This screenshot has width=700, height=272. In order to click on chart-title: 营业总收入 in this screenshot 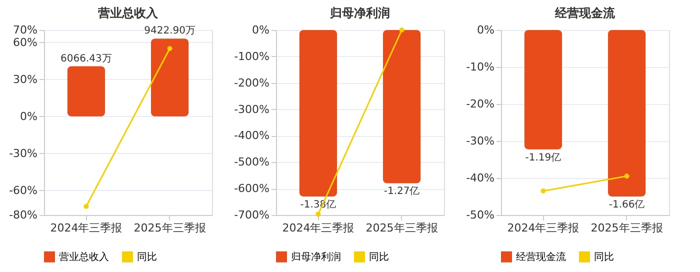, I will do `click(128, 13)`.